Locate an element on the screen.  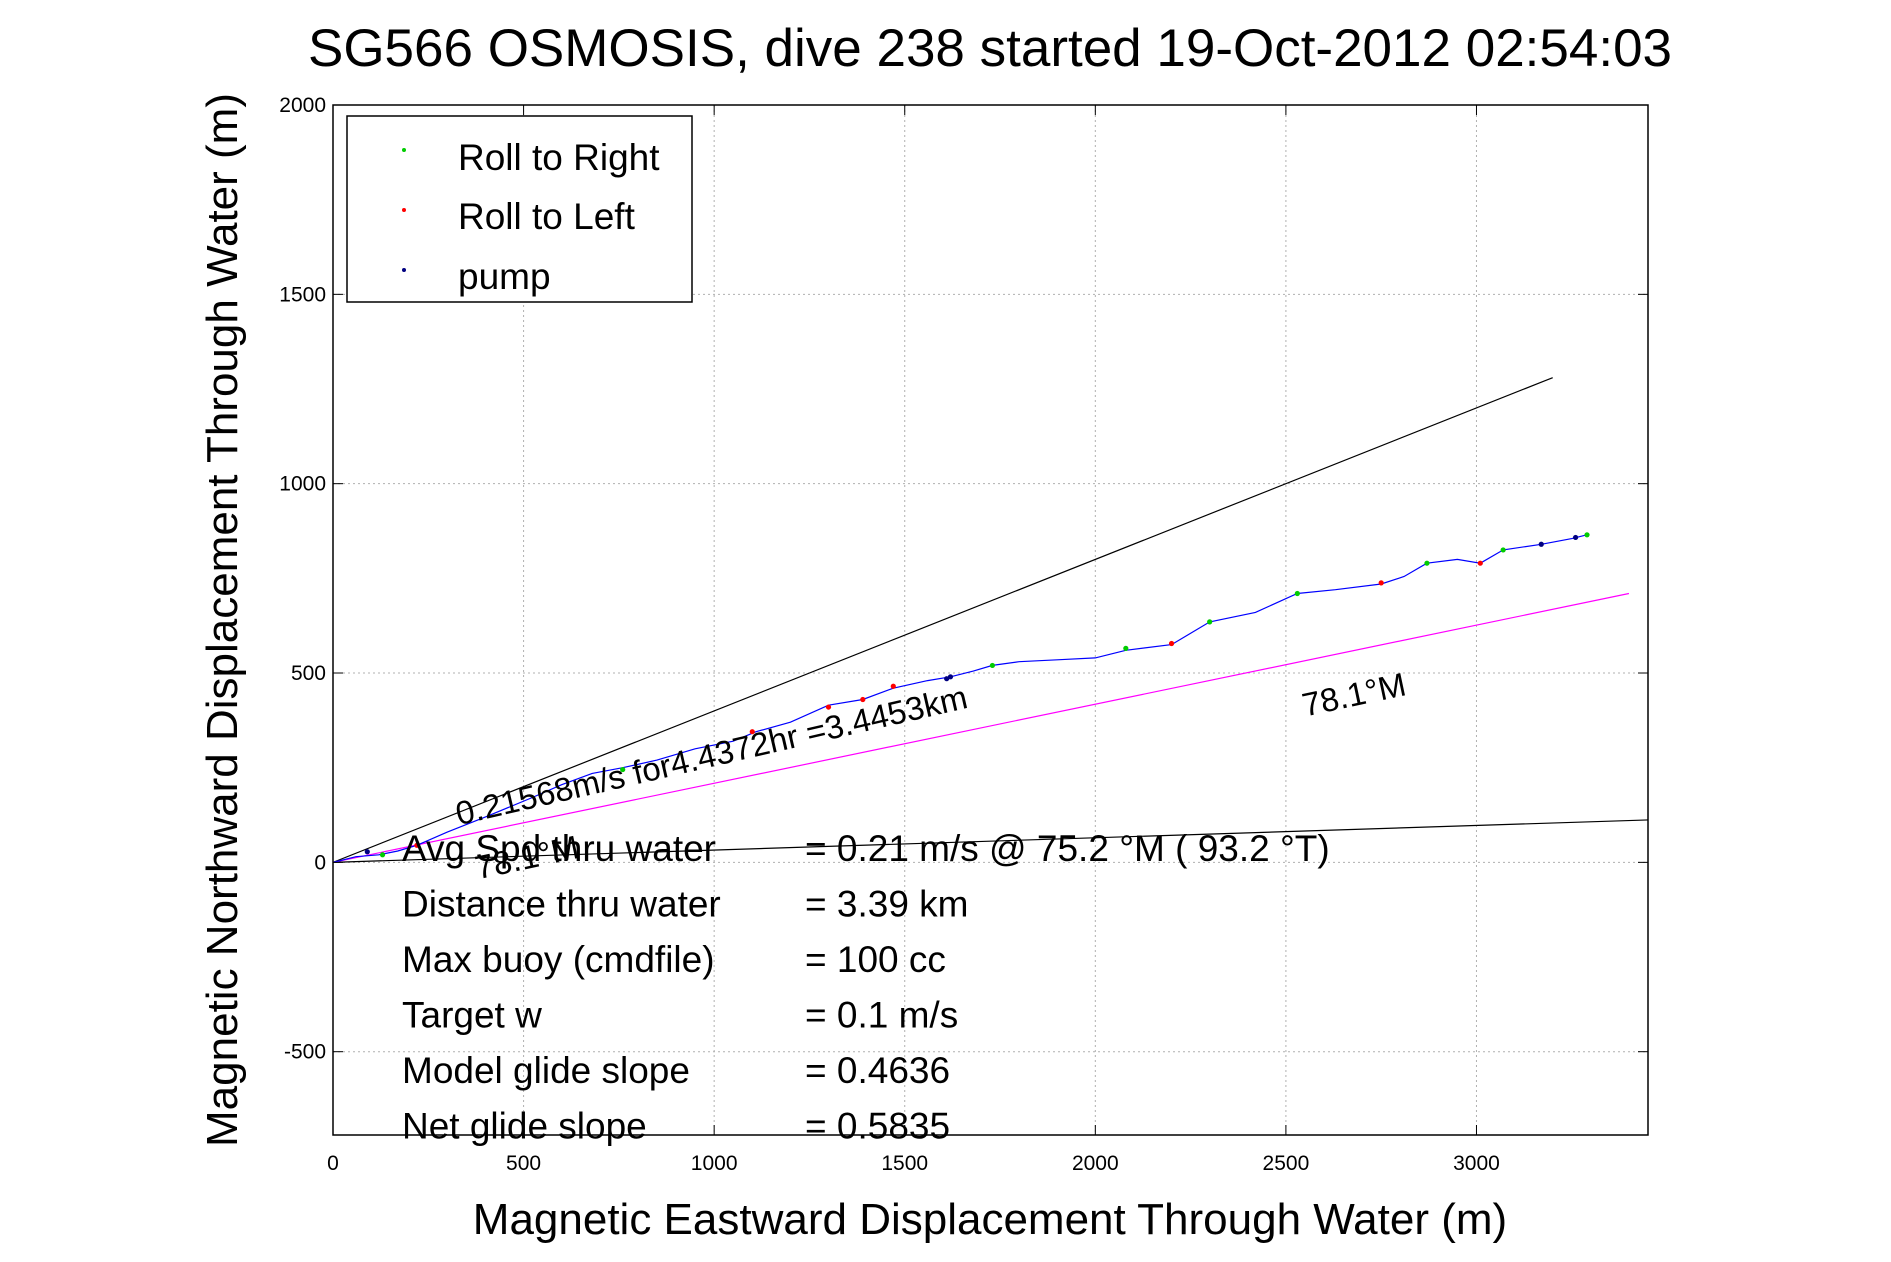
stat-label: Max buoy (cmdfile) is located at coordinates (558, 959).